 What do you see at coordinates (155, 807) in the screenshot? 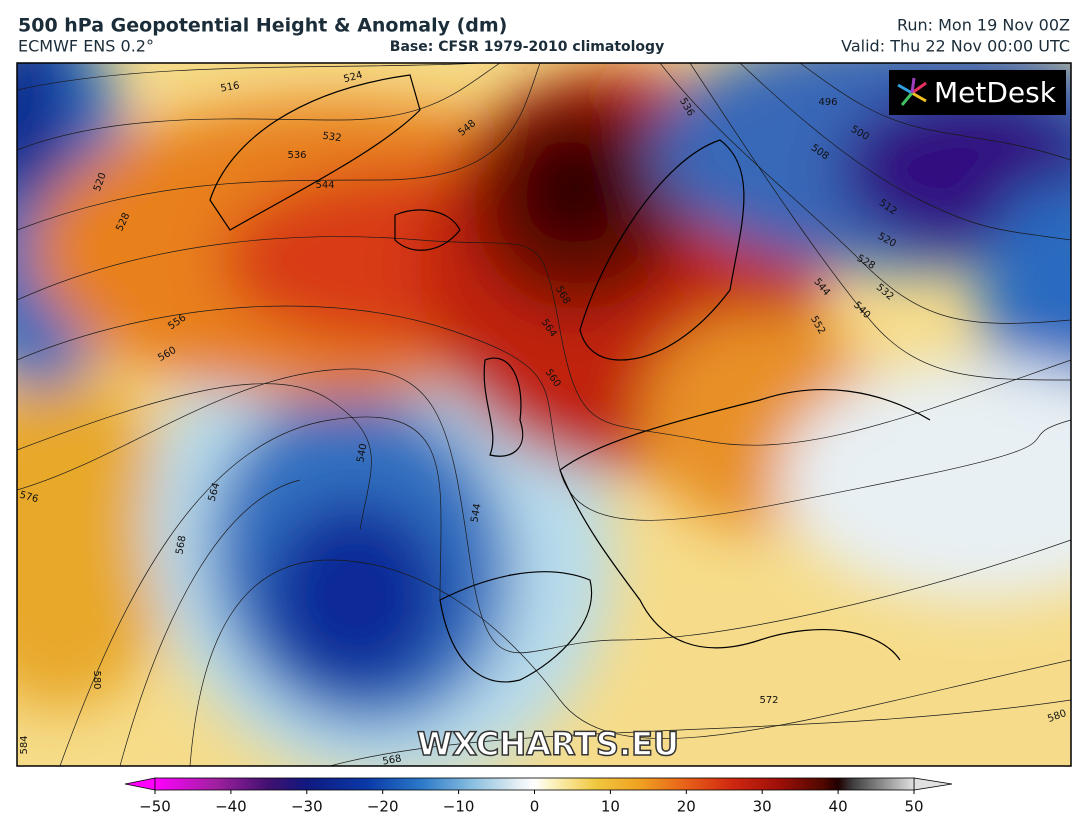
I see `colorbar-tick-label: −50` at bounding box center [155, 807].